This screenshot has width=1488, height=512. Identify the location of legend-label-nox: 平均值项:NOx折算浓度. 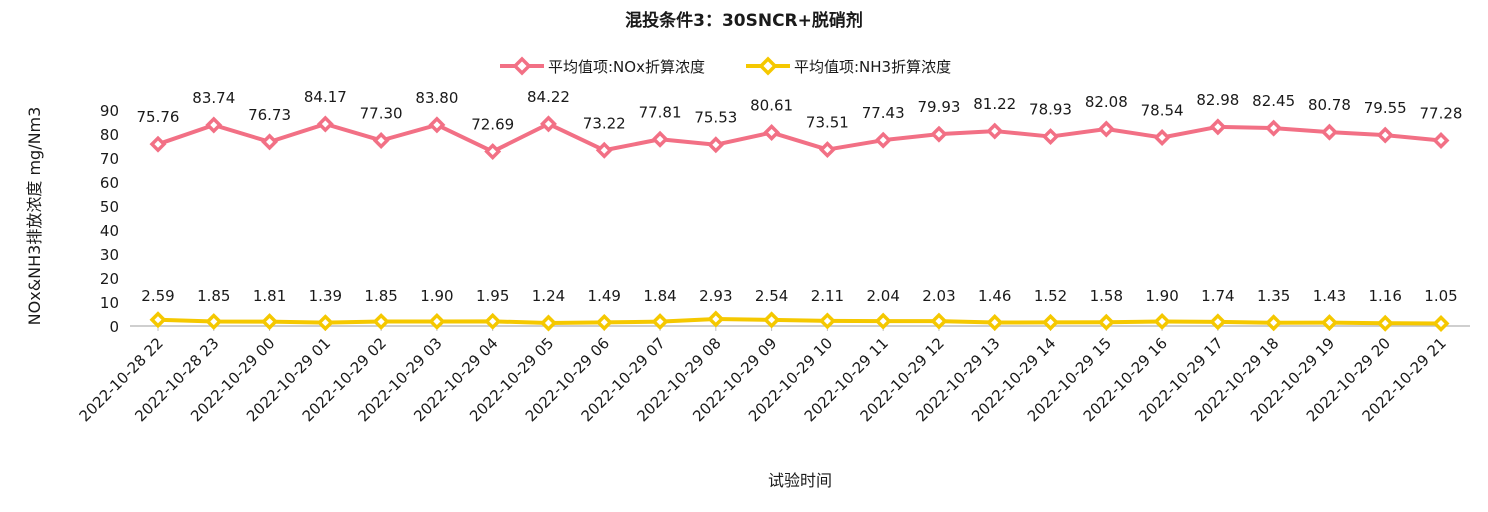
(626, 67).